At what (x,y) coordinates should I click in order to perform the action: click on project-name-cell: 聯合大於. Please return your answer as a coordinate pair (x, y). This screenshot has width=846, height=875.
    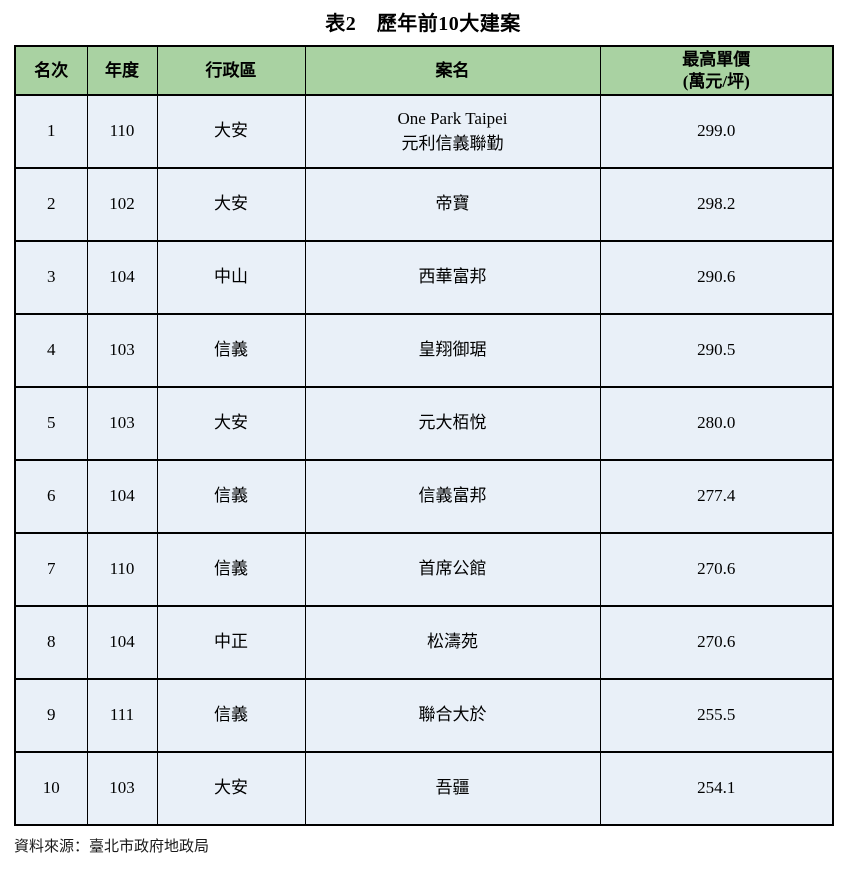
    Looking at the image, I should click on (452, 715).